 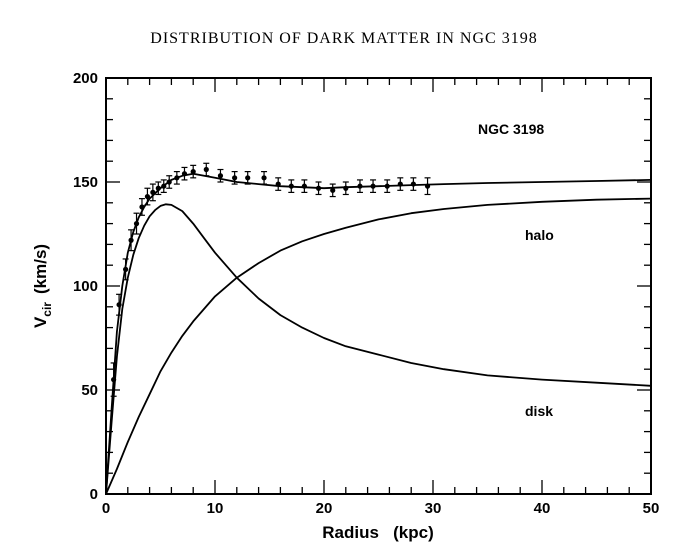 I want to click on y-tick-label: 100, so click(x=85, y=286).